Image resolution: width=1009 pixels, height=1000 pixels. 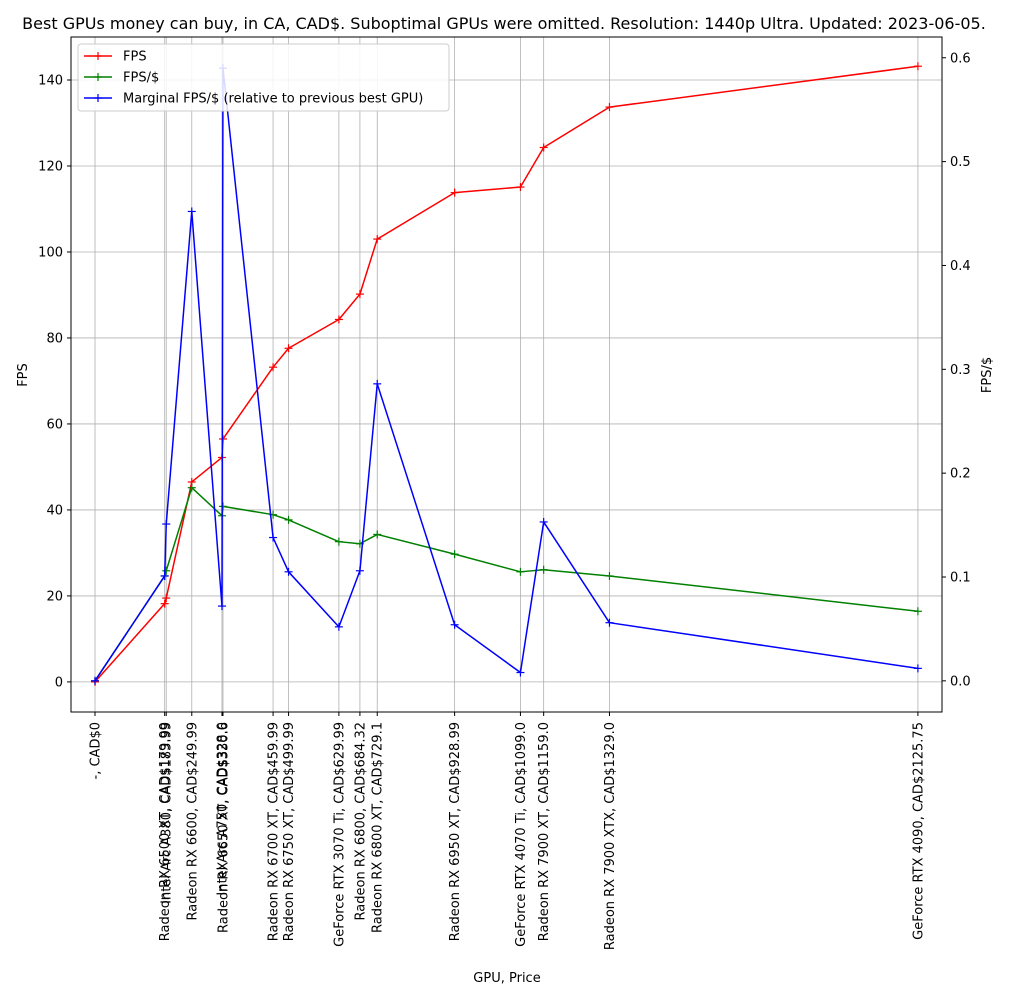 What do you see at coordinates (135, 57) in the screenshot?
I see `legend-label: FPS` at bounding box center [135, 57].